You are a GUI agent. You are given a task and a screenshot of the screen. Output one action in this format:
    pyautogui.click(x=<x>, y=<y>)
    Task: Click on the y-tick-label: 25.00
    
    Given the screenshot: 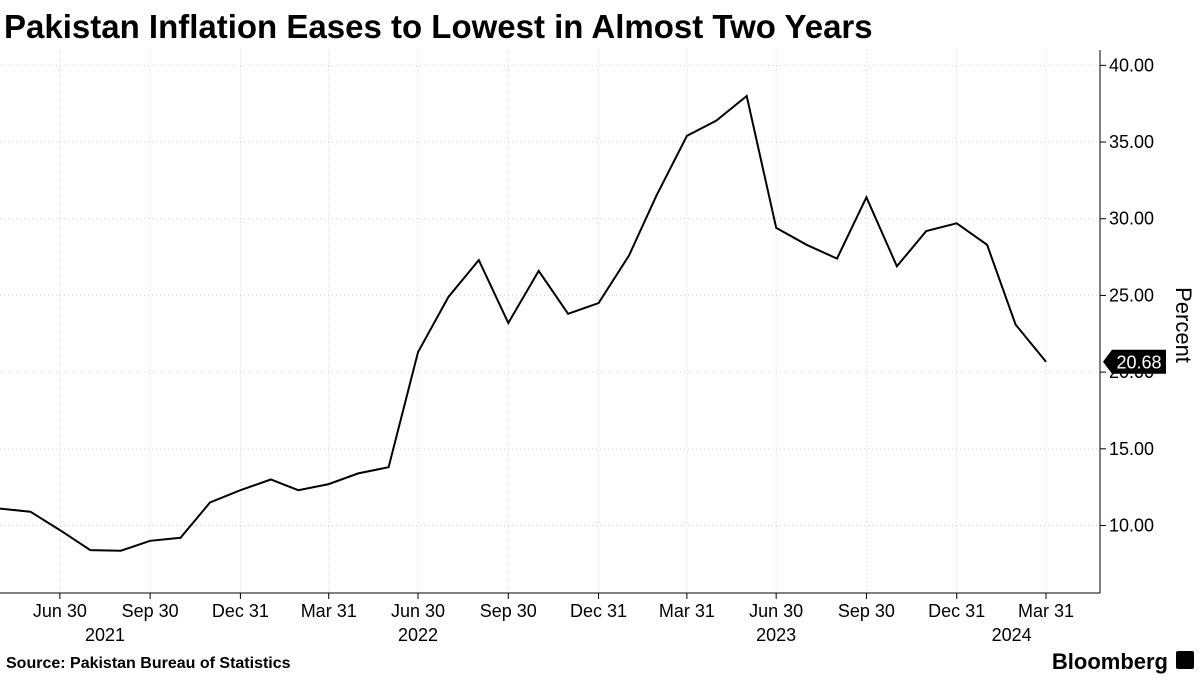 What is the action you would take?
    pyautogui.click(x=1131, y=295)
    